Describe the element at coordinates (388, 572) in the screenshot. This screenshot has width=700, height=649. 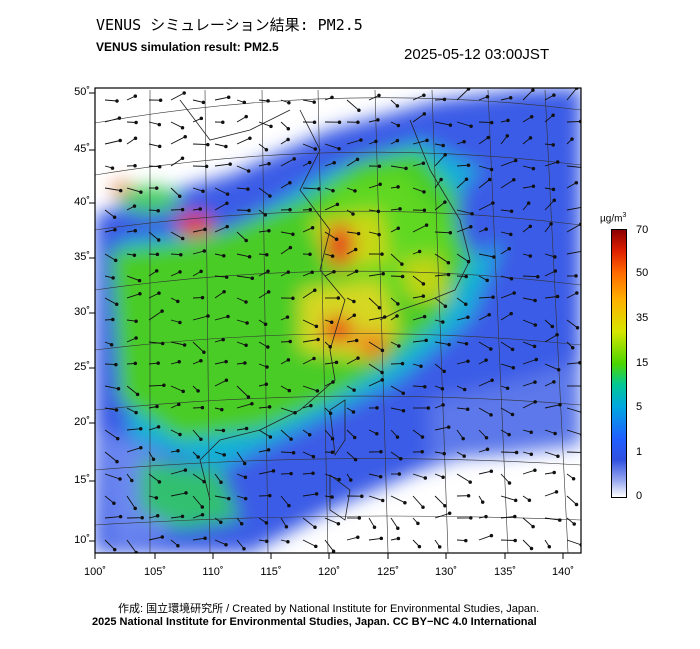
I see `lon-label: 125˚` at that location.